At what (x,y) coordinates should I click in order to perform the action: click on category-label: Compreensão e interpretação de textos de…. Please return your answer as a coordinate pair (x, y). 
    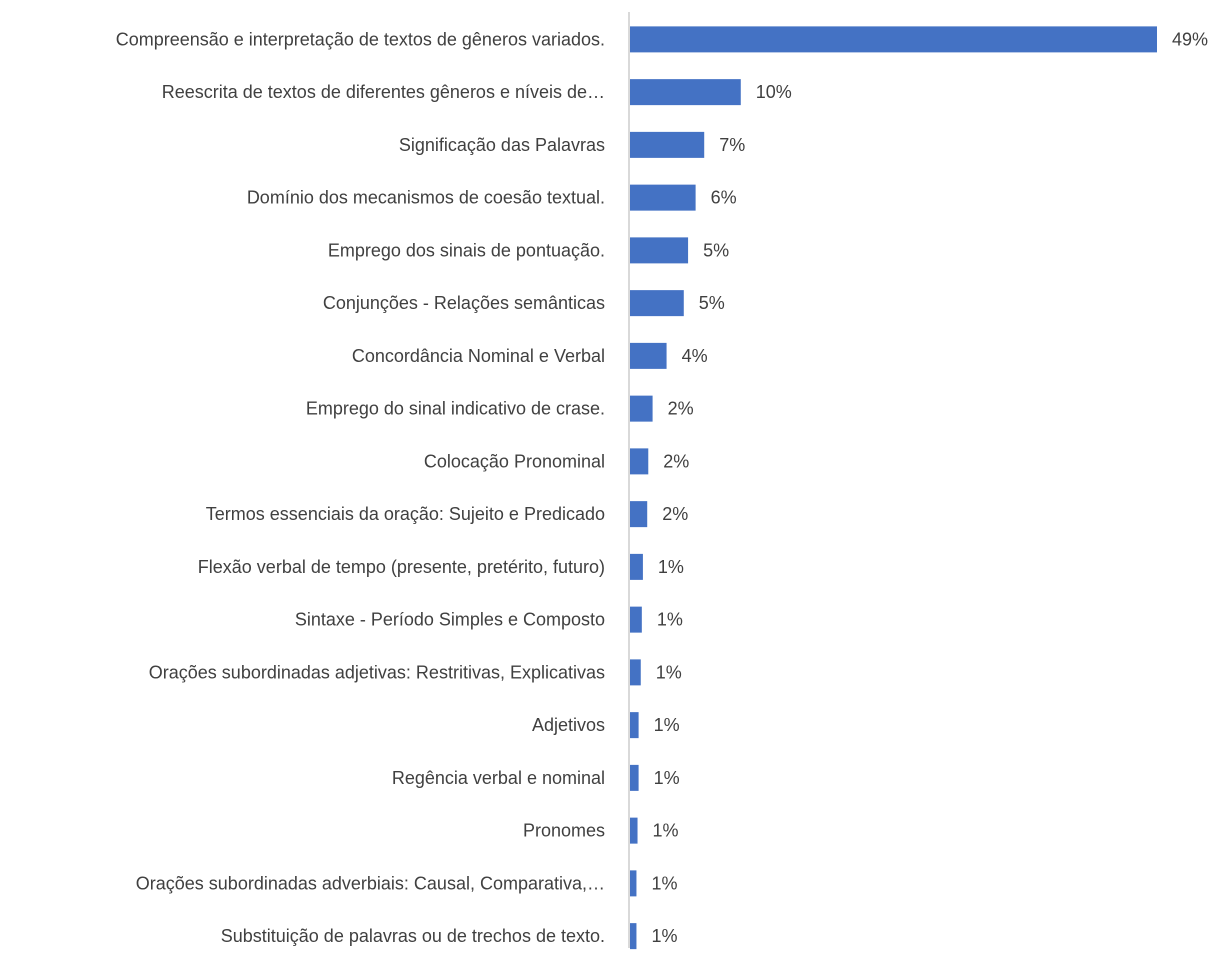
    Looking at the image, I should click on (360, 39).